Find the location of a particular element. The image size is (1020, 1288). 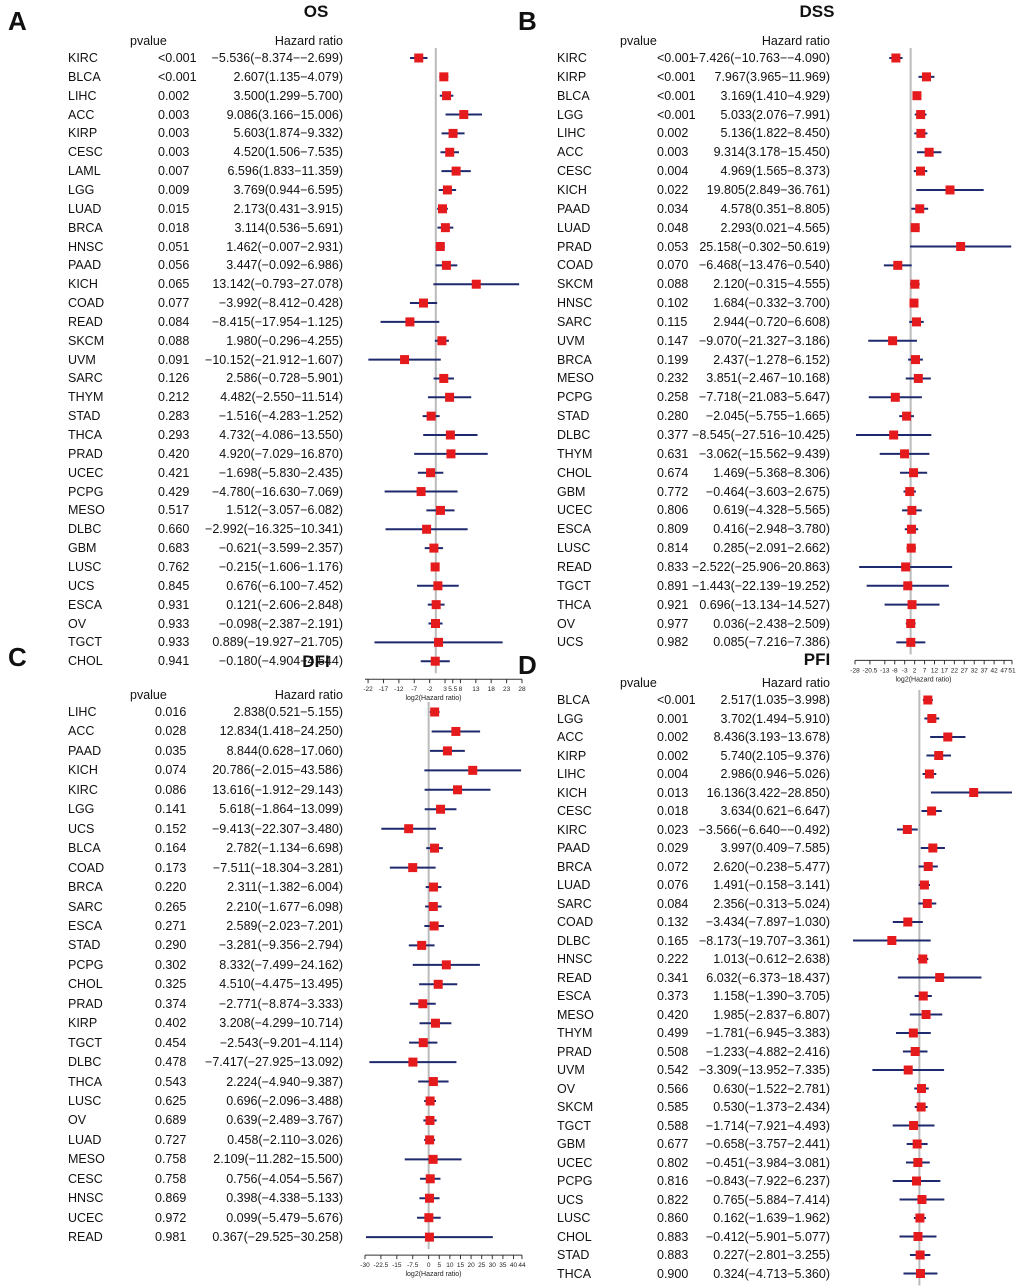

row-hazard-ratio: 0.676(−6.100−7.452) is located at coordinates (284, 585).